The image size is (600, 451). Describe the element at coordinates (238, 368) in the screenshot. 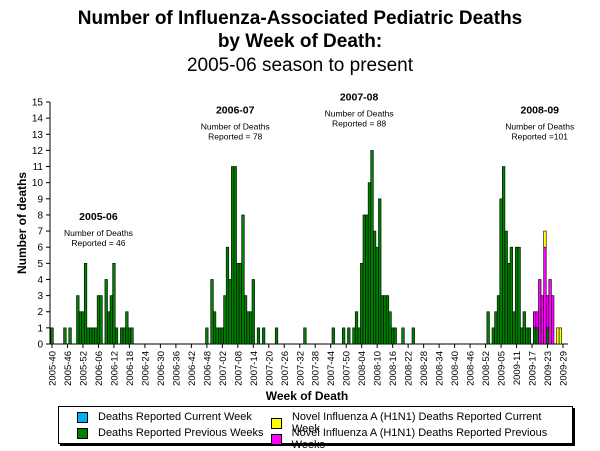

I see `x-tick-label: 2007-08` at that location.